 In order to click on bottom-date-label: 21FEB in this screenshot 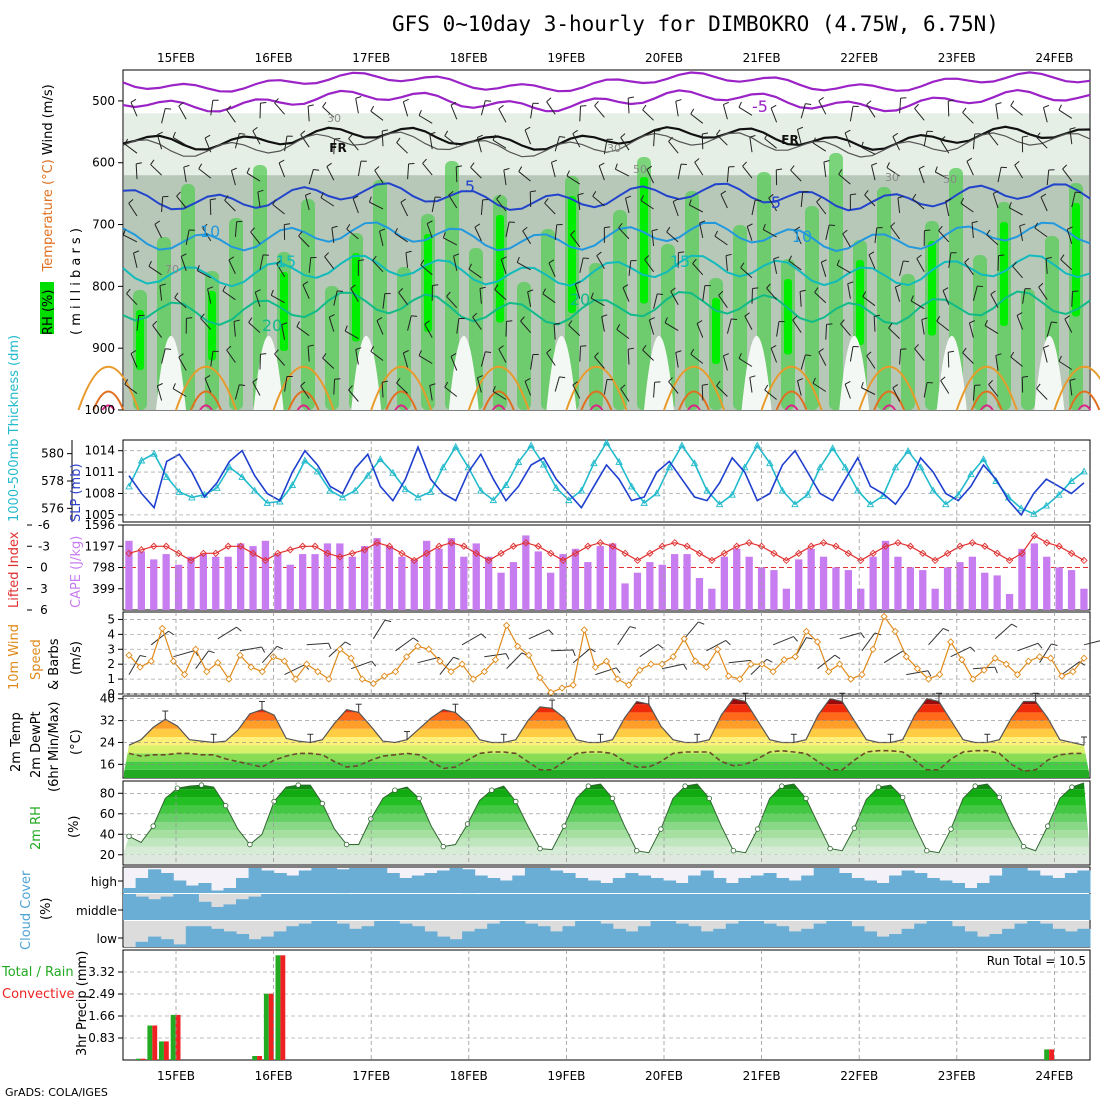, I will do `click(762, 1076)`.